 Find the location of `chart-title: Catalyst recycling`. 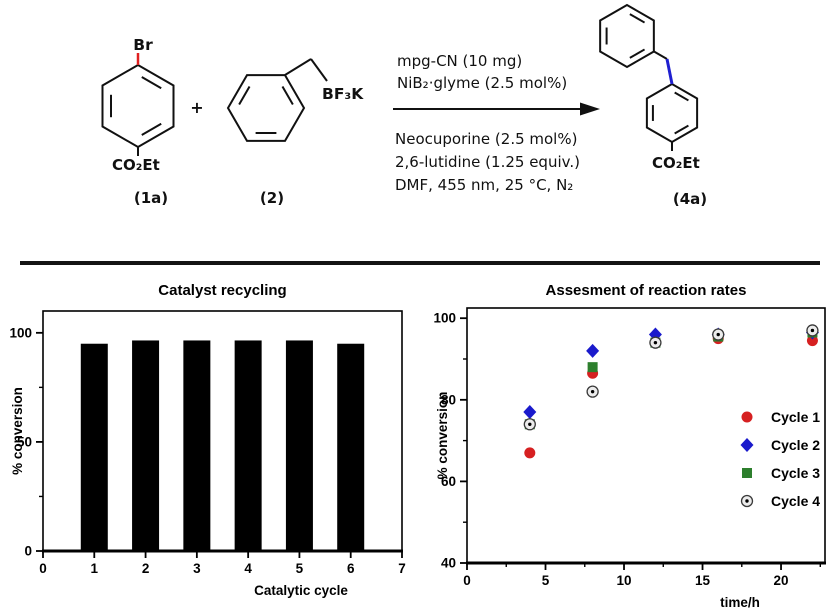

chart-title: Catalyst recycling is located at coordinates (222, 290).